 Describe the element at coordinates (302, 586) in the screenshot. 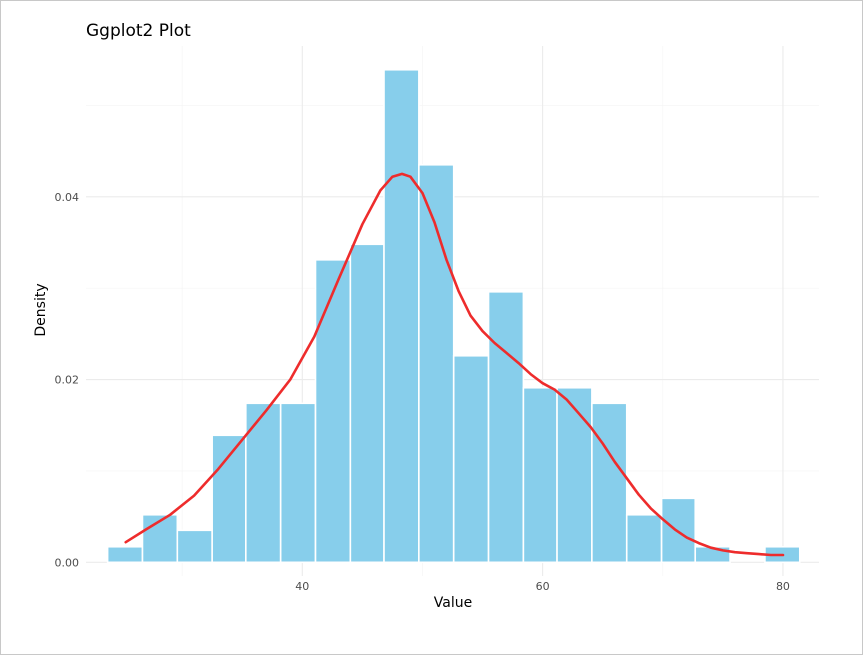

I see `x-tick-label: 40` at that location.